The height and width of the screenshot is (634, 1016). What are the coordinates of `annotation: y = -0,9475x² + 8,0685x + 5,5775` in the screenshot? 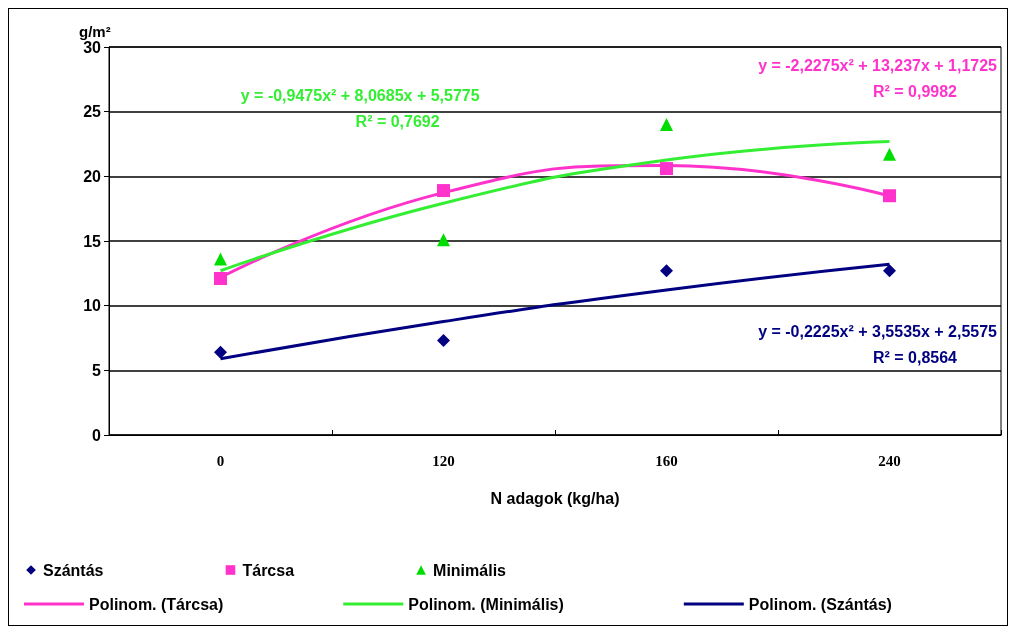 It's located at (360, 95).